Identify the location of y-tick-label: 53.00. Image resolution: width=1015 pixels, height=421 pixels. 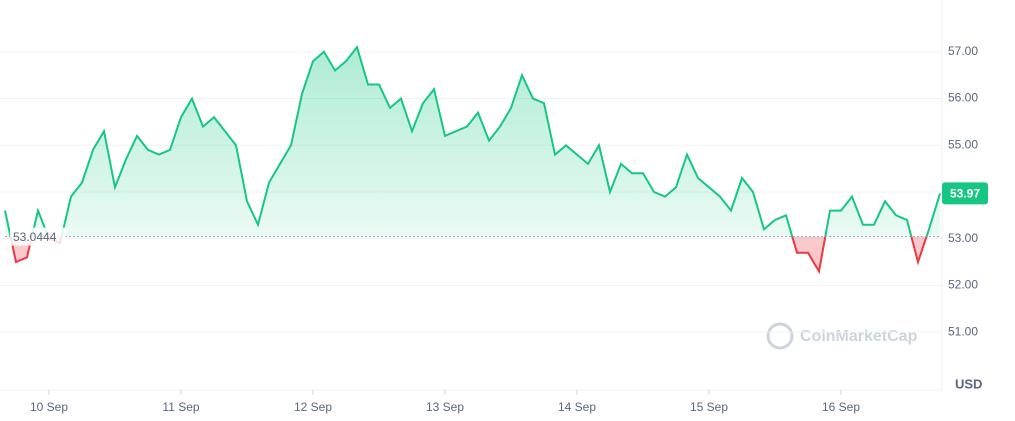
(963, 238).